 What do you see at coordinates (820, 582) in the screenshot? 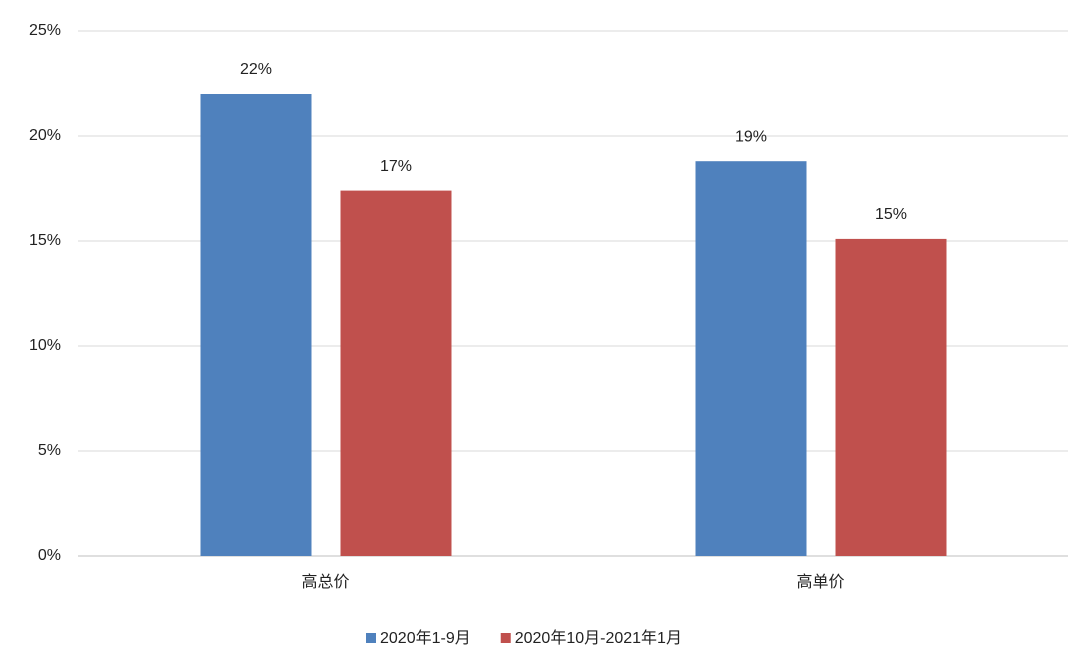
I see `x-tick-label: 高单价` at bounding box center [820, 582].